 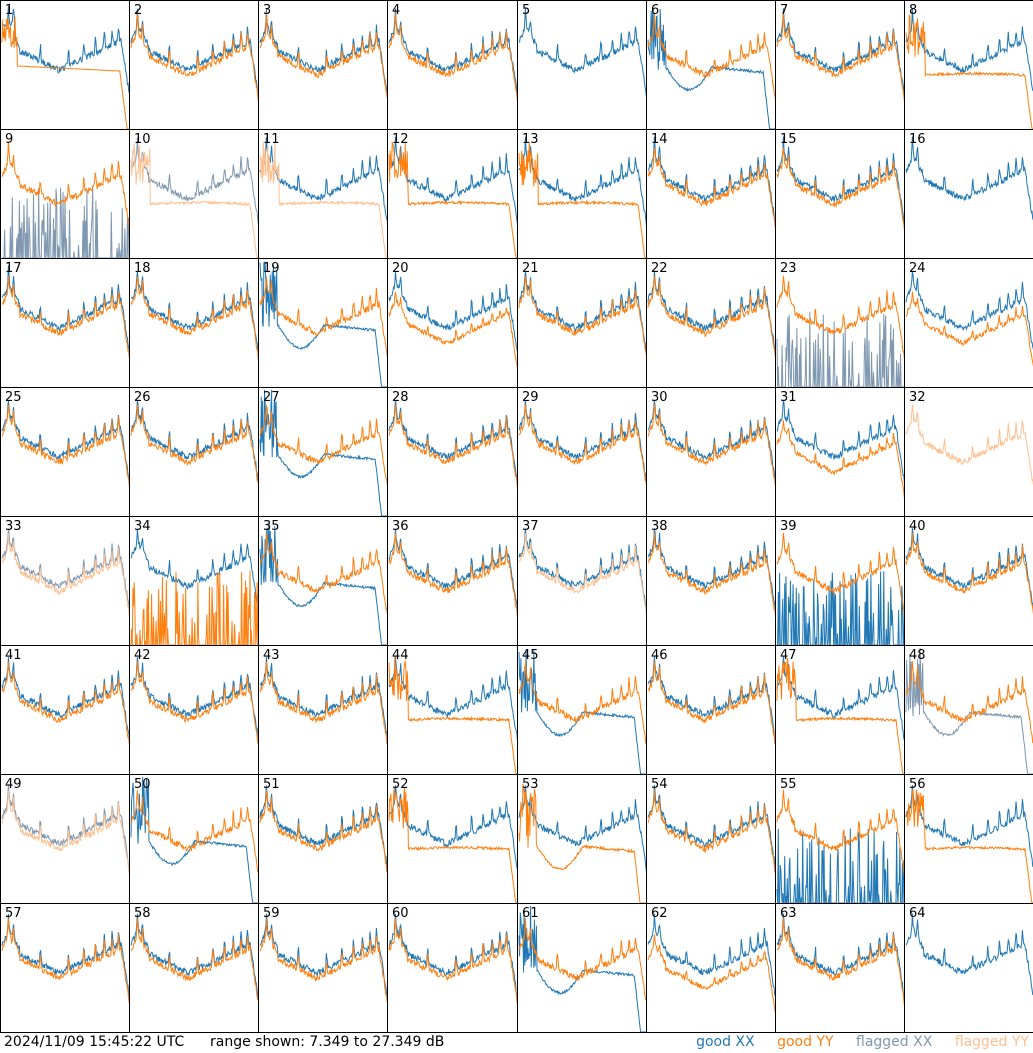 I want to click on panel-label-63: 63, so click(x=788, y=913).